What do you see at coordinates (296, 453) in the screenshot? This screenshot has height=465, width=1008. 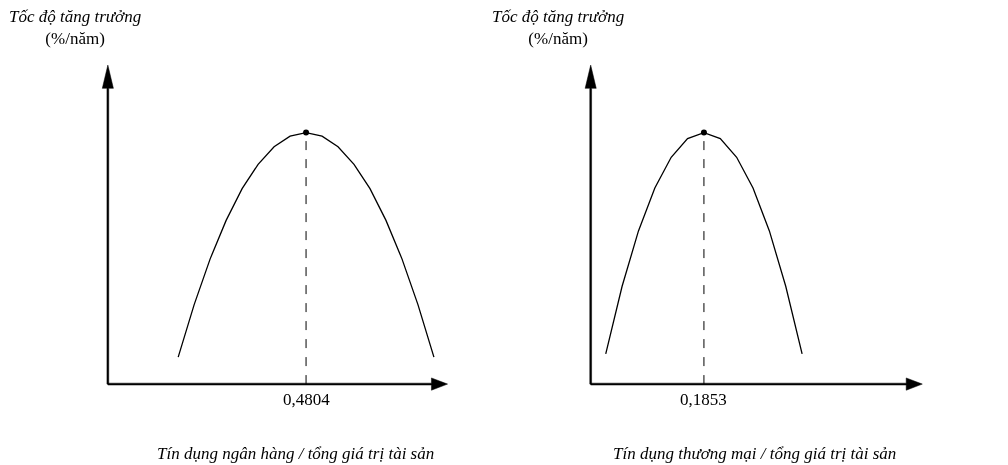 I see `x-axis-title: Tín dụng ngân hàng / tổng giá trị tài sản` at bounding box center [296, 453].